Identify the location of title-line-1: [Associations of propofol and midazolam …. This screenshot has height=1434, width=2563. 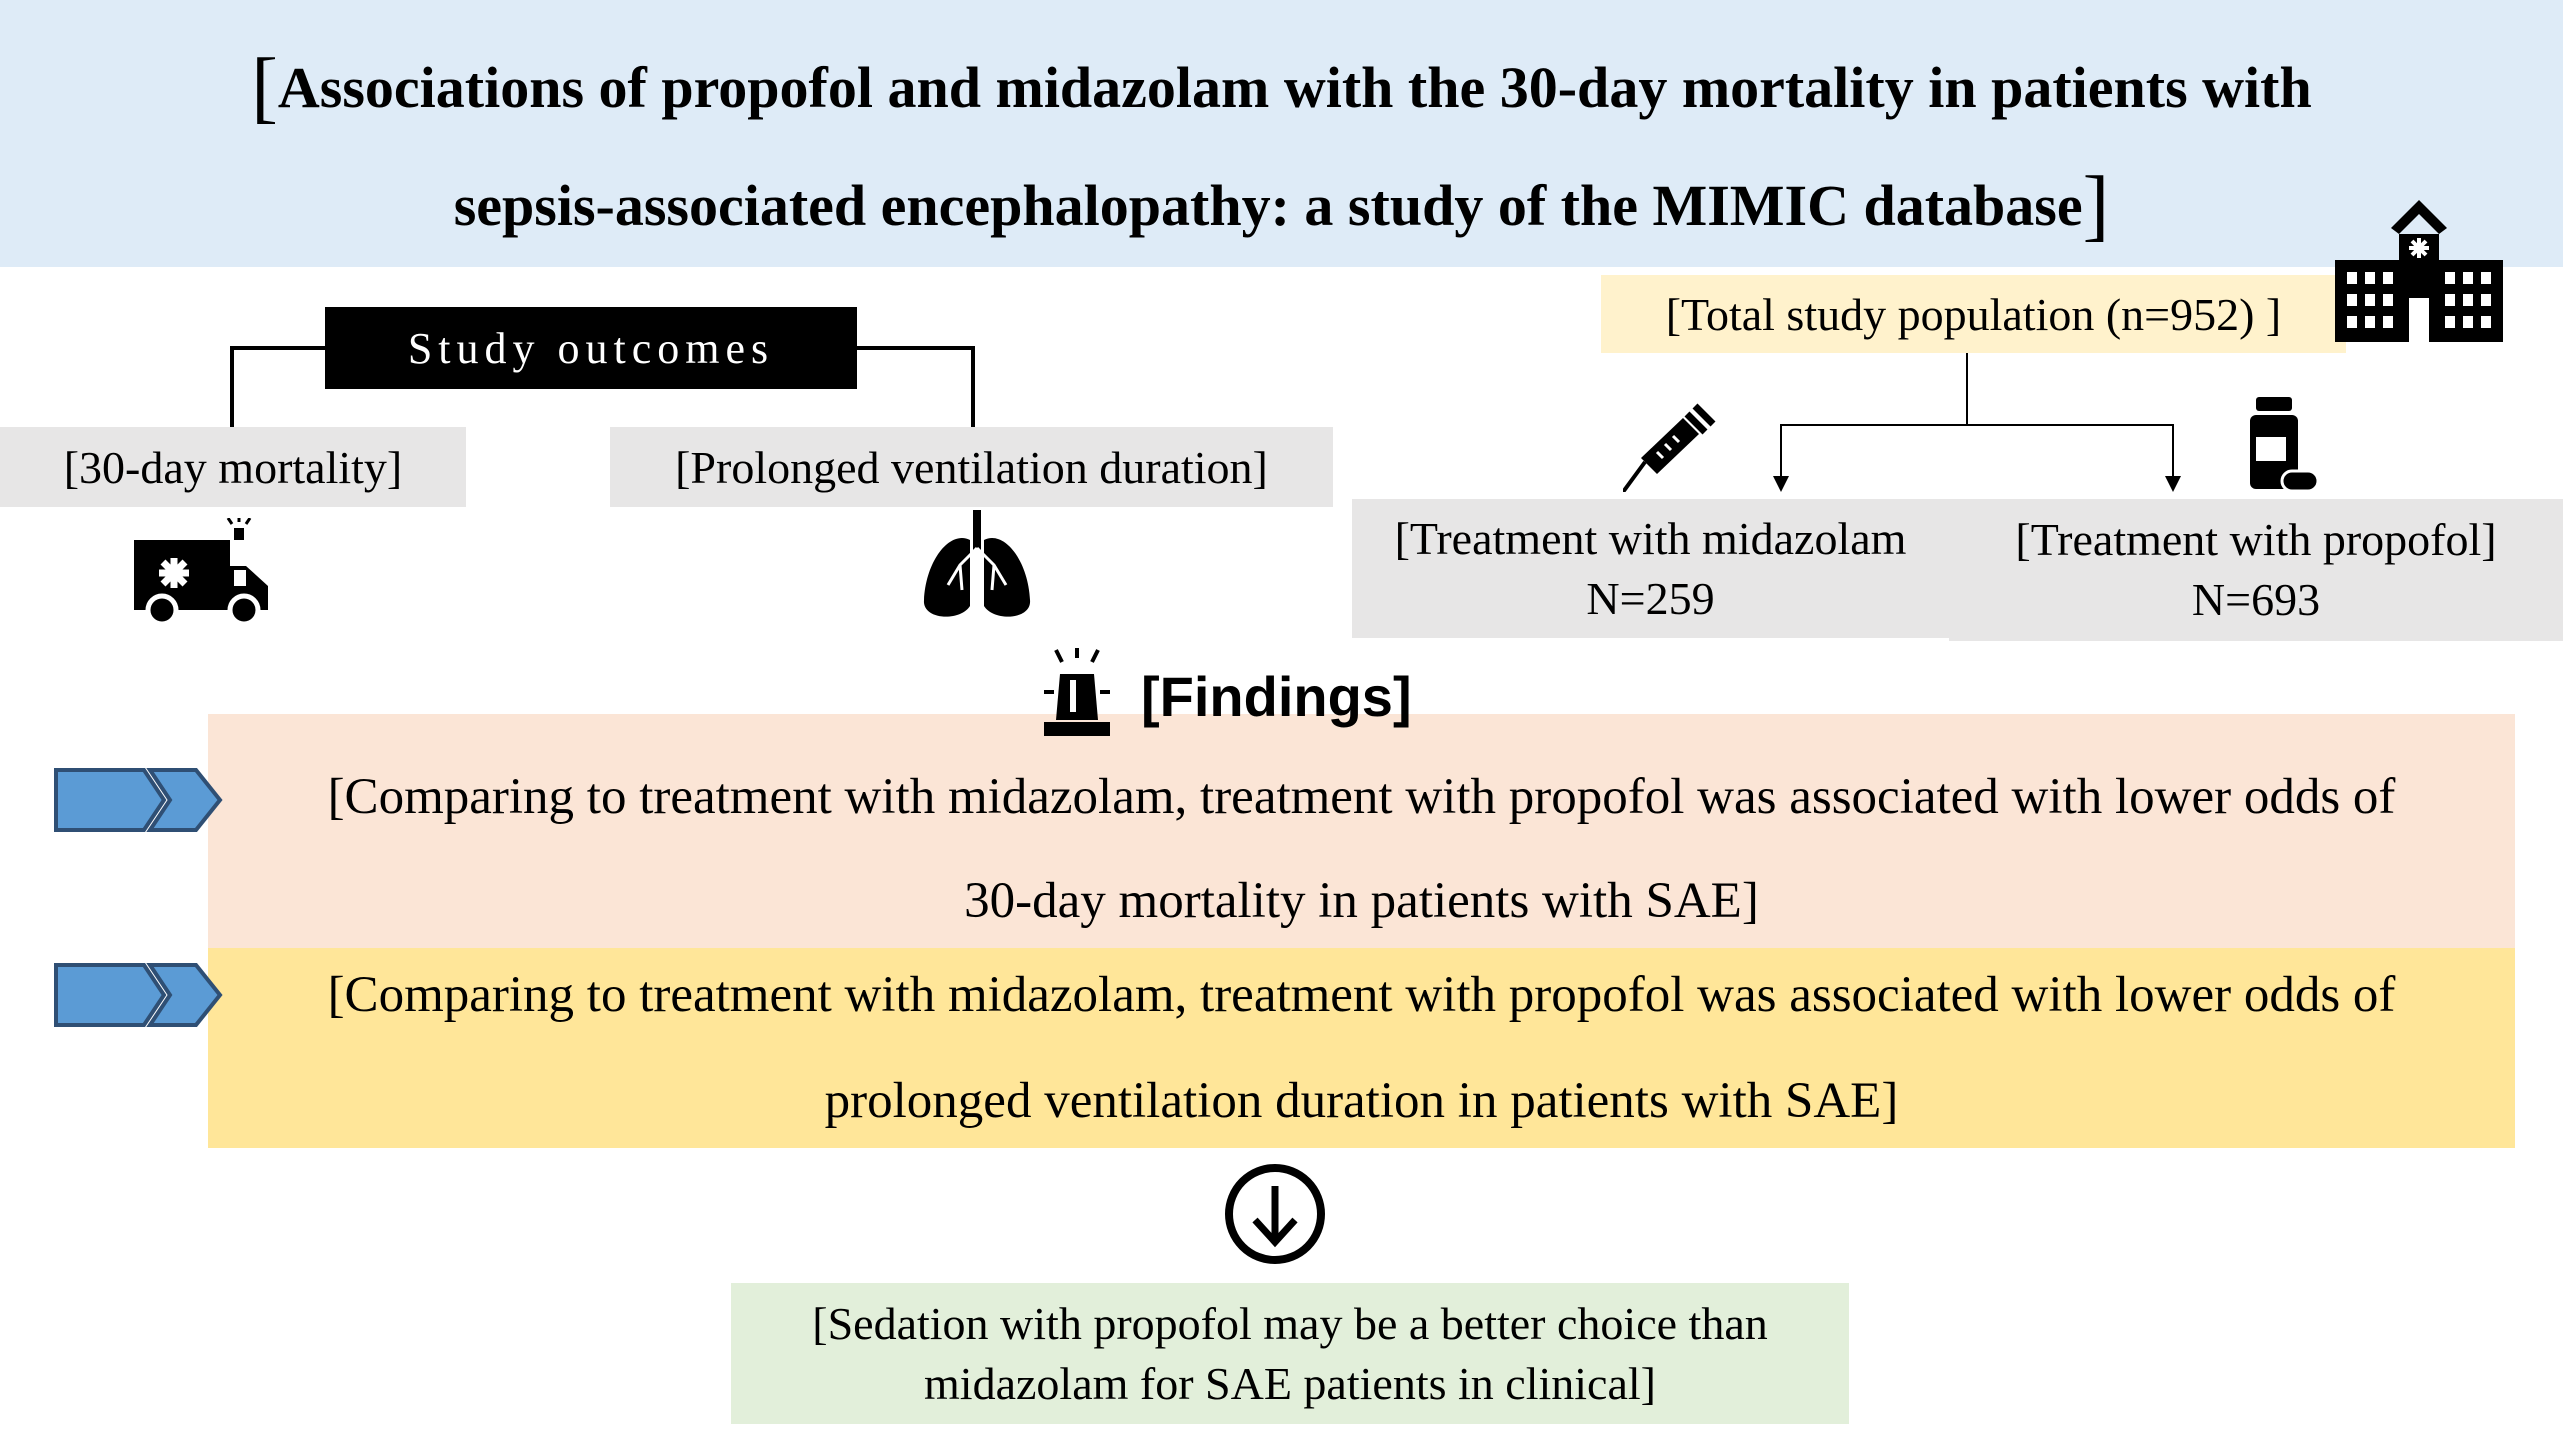
(1281, 87).